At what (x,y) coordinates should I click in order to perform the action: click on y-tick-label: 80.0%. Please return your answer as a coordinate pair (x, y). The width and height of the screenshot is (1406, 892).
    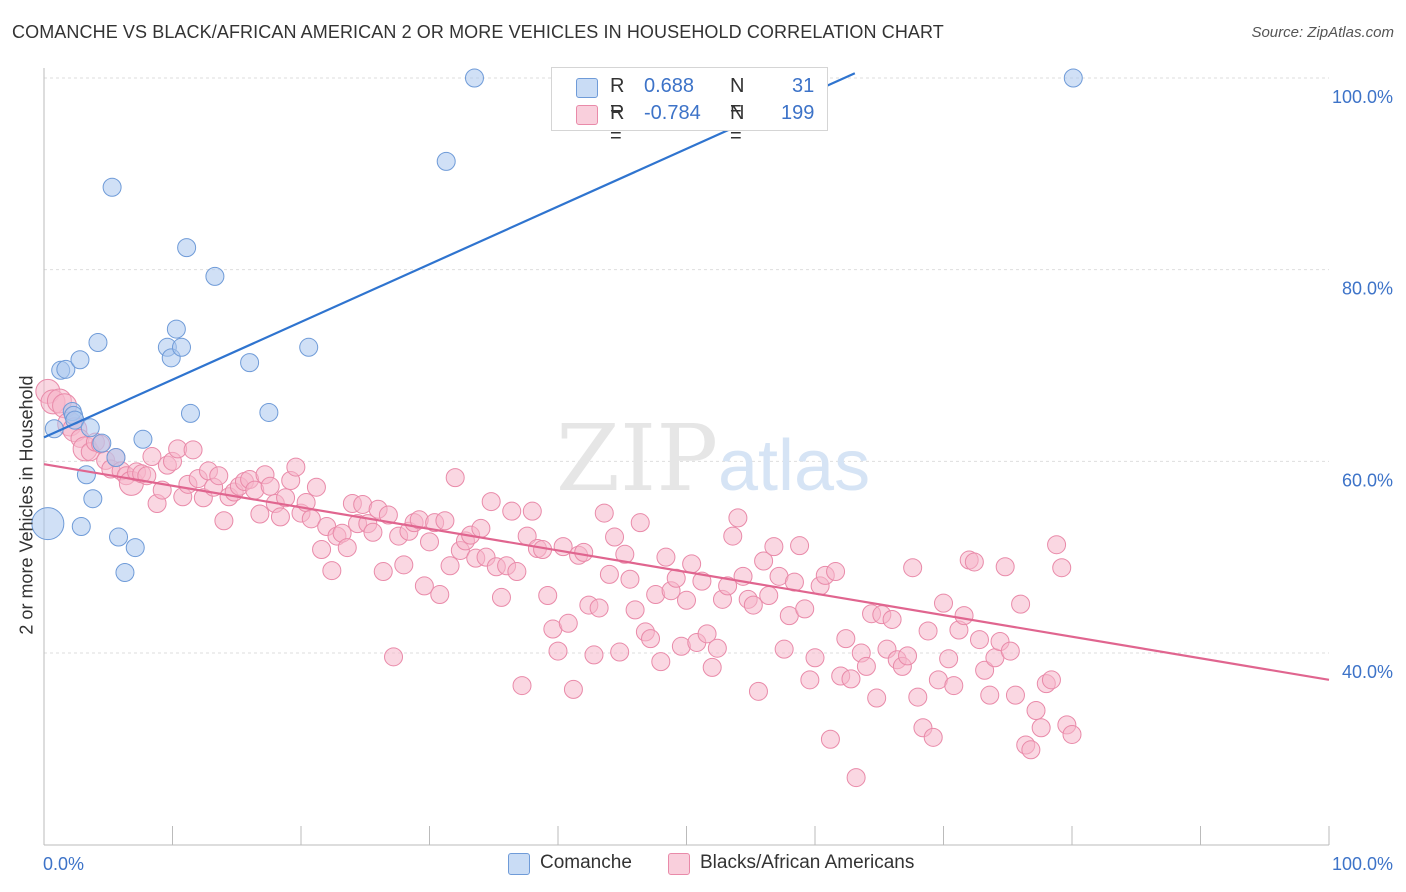
    Looking at the image, I should click on (1367, 289).